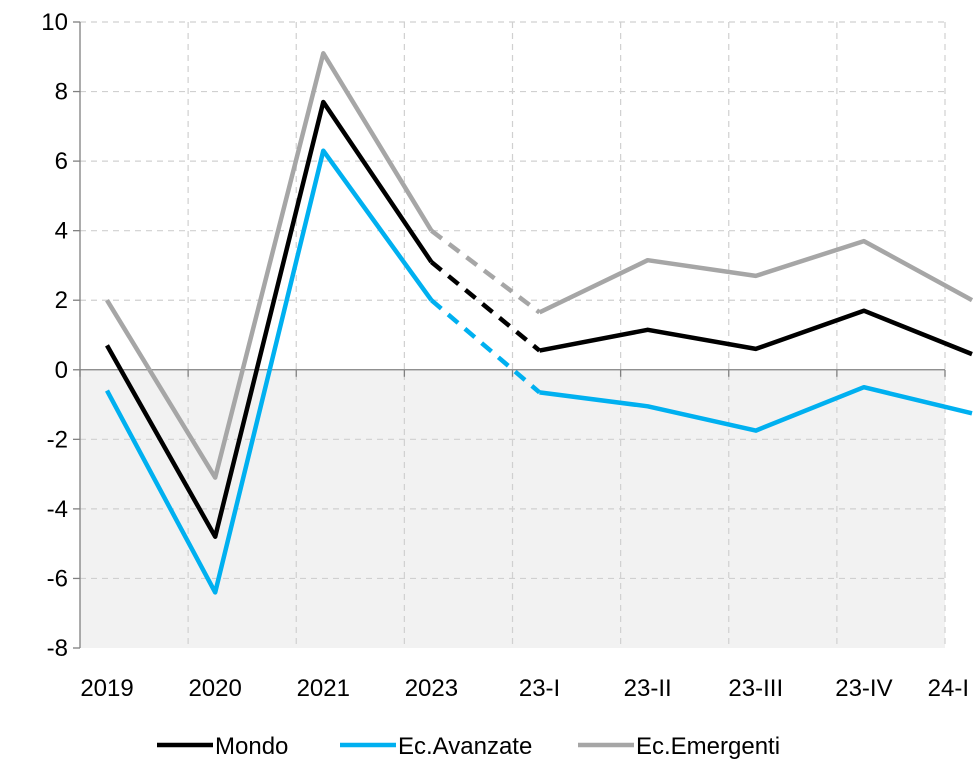 This screenshot has height=762, width=973. I want to click on x-tick-label: 23-III, so click(755, 688).